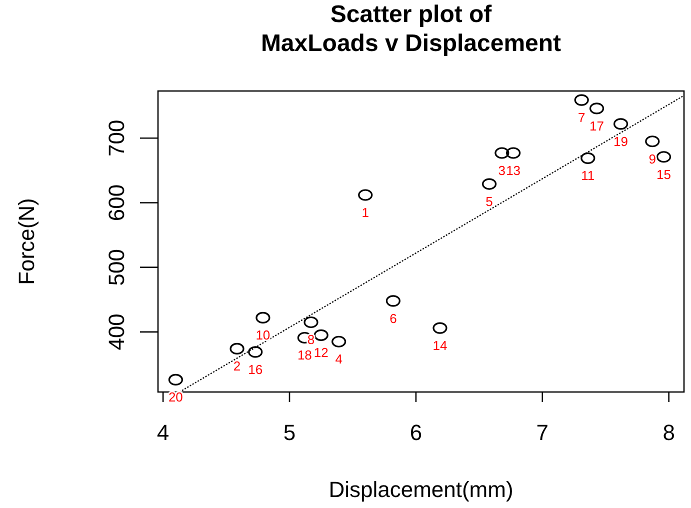 This screenshot has height=508, width=691. Describe the element at coordinates (26, 241) in the screenshot. I see `y-axis-title: Force(N)` at that location.